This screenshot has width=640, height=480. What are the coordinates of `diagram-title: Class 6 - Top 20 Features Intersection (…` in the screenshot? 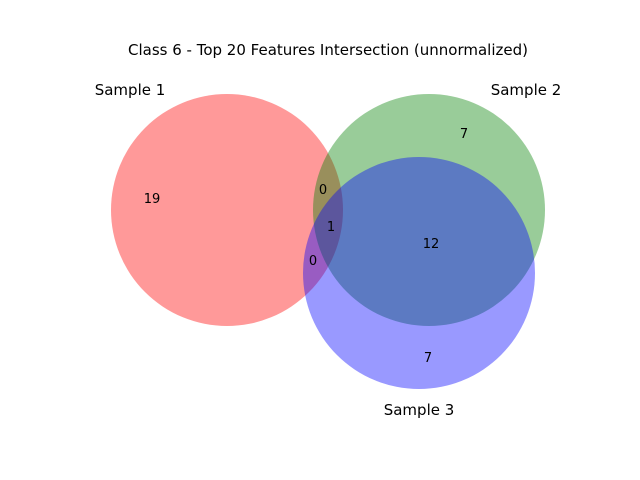 It's located at (328, 50).